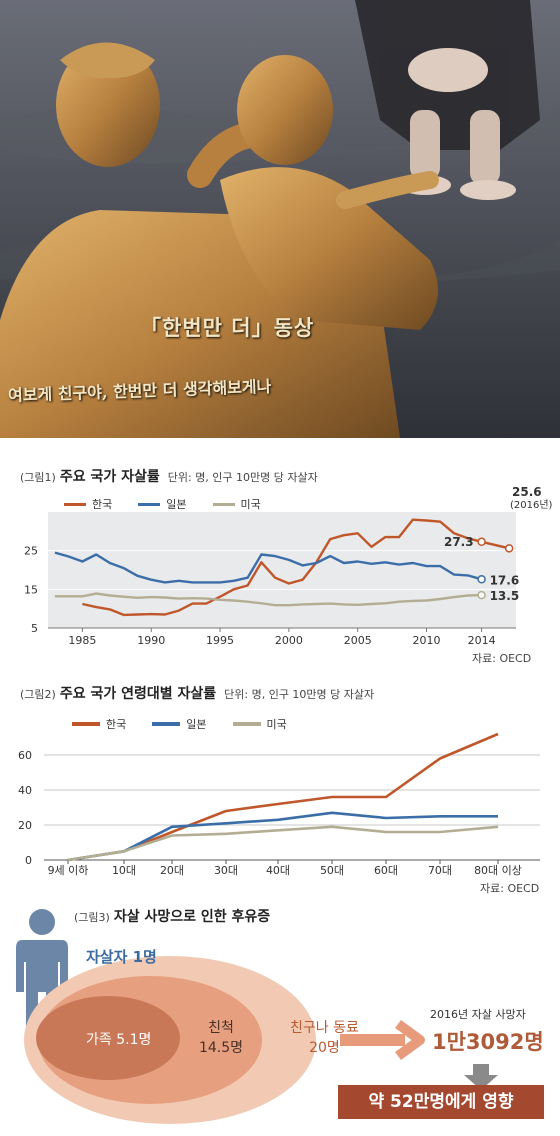 The height and width of the screenshot is (1136, 560). I want to click on figure3-heading: (그림3) 자살 사망으로 인한 후유증, so click(172, 916).